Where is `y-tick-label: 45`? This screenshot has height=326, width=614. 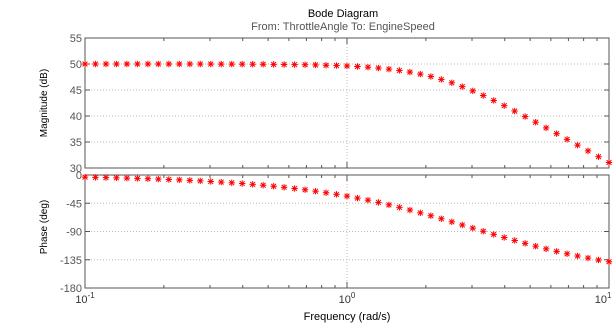 y-tick-label: 45 is located at coordinates (76, 91).